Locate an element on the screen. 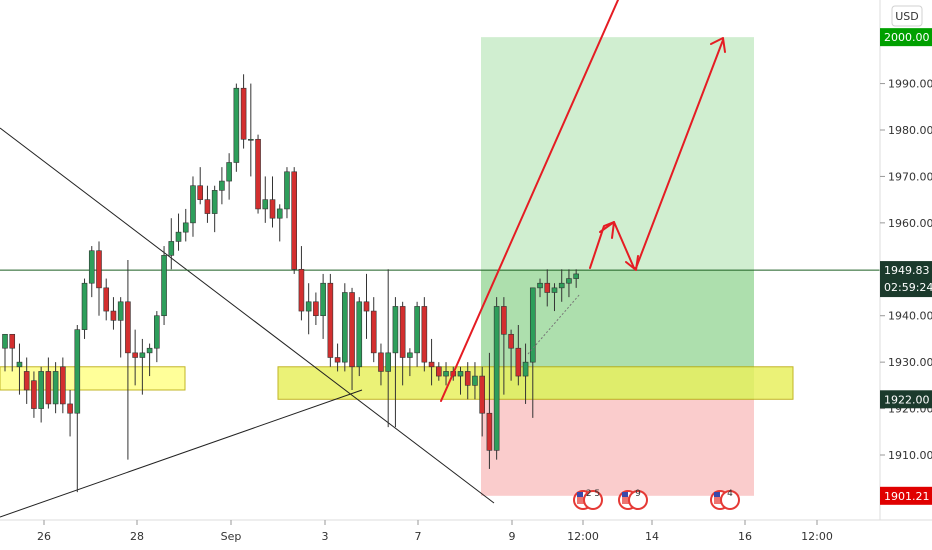 The width and height of the screenshot is (932, 550). event-flag: 9 is located at coordinates (633, 499).